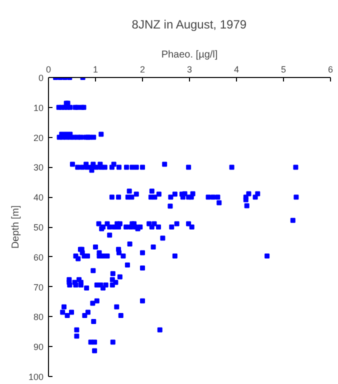  I want to click on x-tick-label: 0, so click(49, 69).